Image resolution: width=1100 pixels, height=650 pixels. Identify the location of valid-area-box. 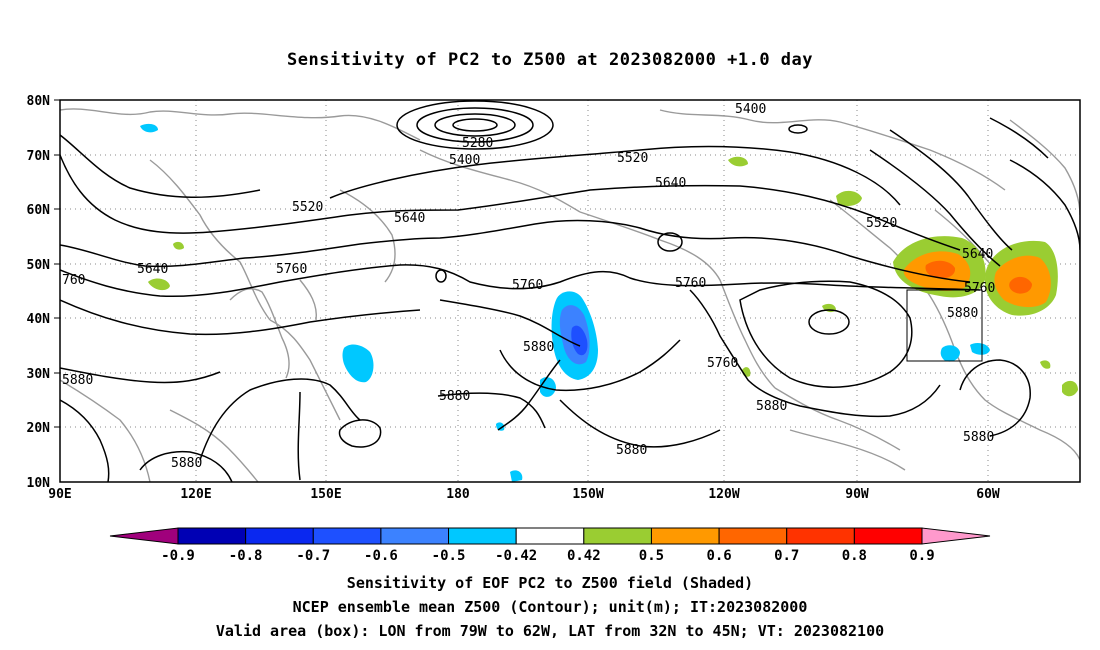
(944, 325).